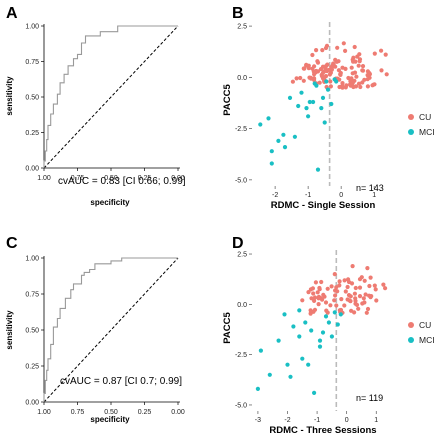  I want to click on y-tick-label-a: 0.50, so click(32, 98).